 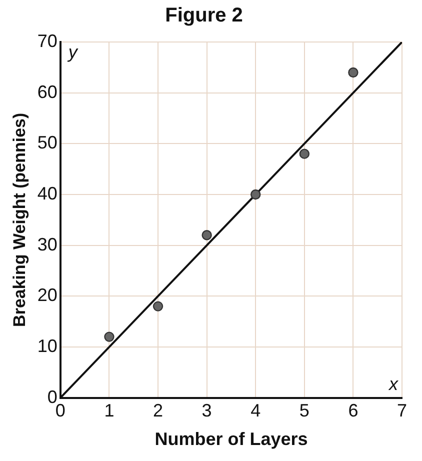 What do you see at coordinates (47, 193) in the screenshot?
I see `y-tick-label: 40` at bounding box center [47, 193].